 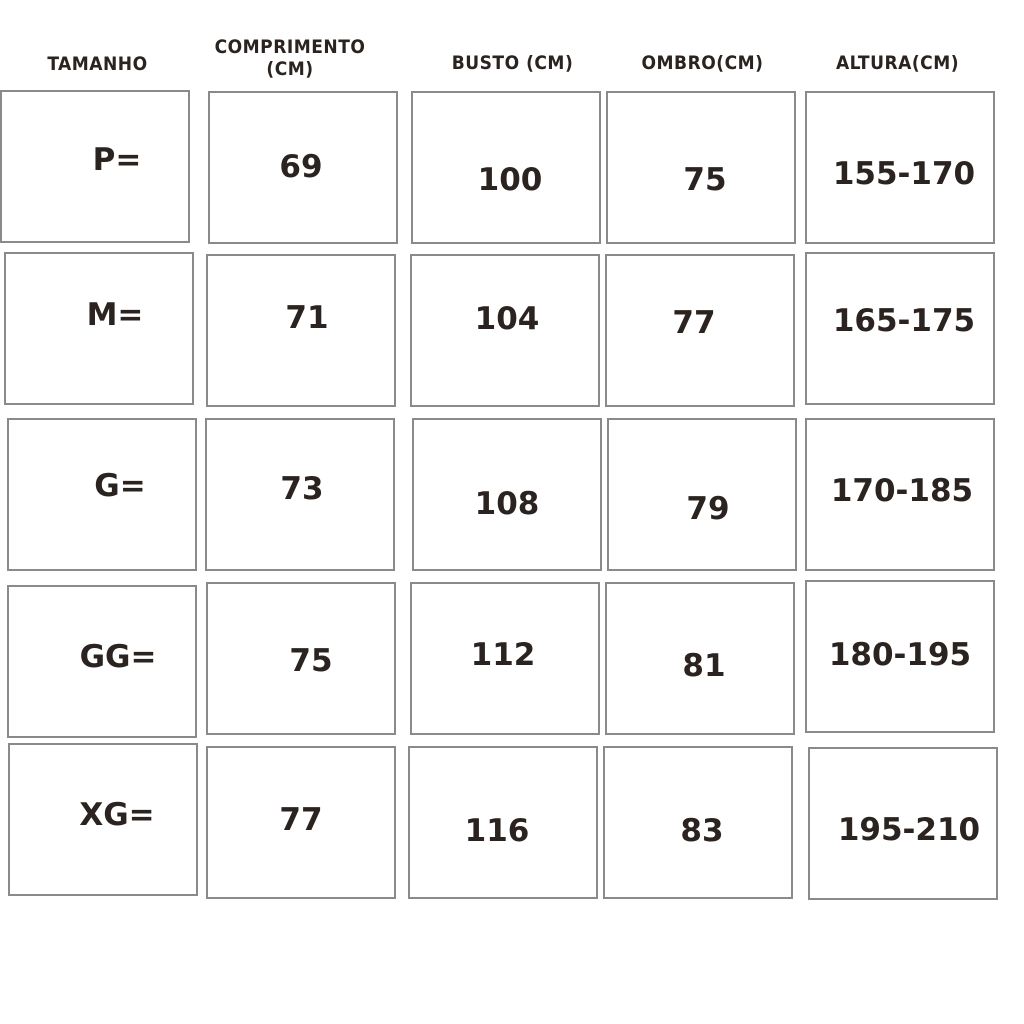 I want to click on cell-value-busto: 100, so click(x=510, y=179).